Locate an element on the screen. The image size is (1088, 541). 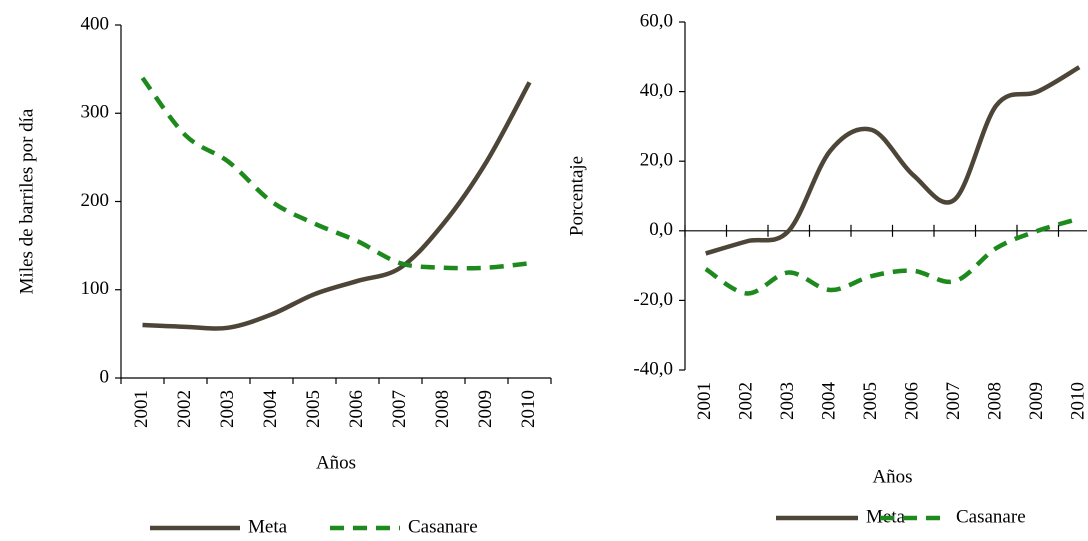
y-tick-label: 60,0 is located at coordinates (656, 20).